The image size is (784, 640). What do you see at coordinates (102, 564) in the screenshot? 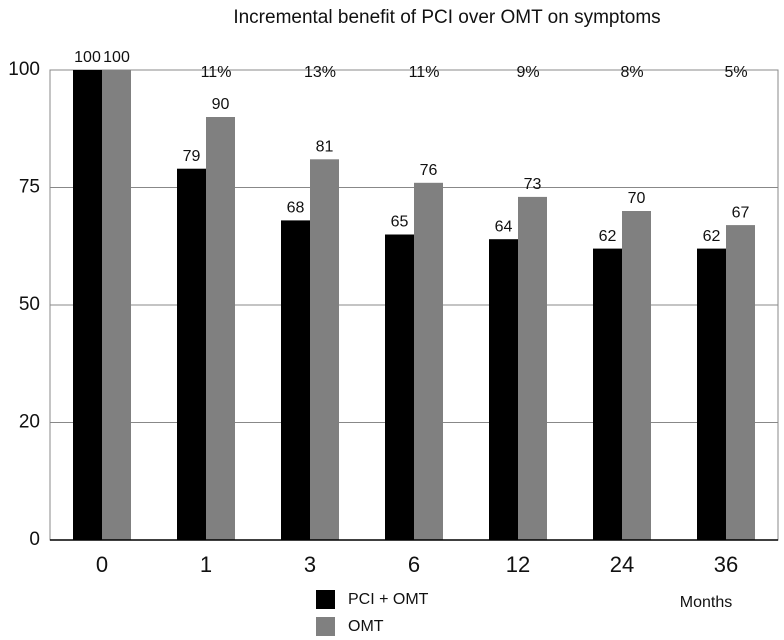
I see `x-tick-label: 0` at bounding box center [102, 564].